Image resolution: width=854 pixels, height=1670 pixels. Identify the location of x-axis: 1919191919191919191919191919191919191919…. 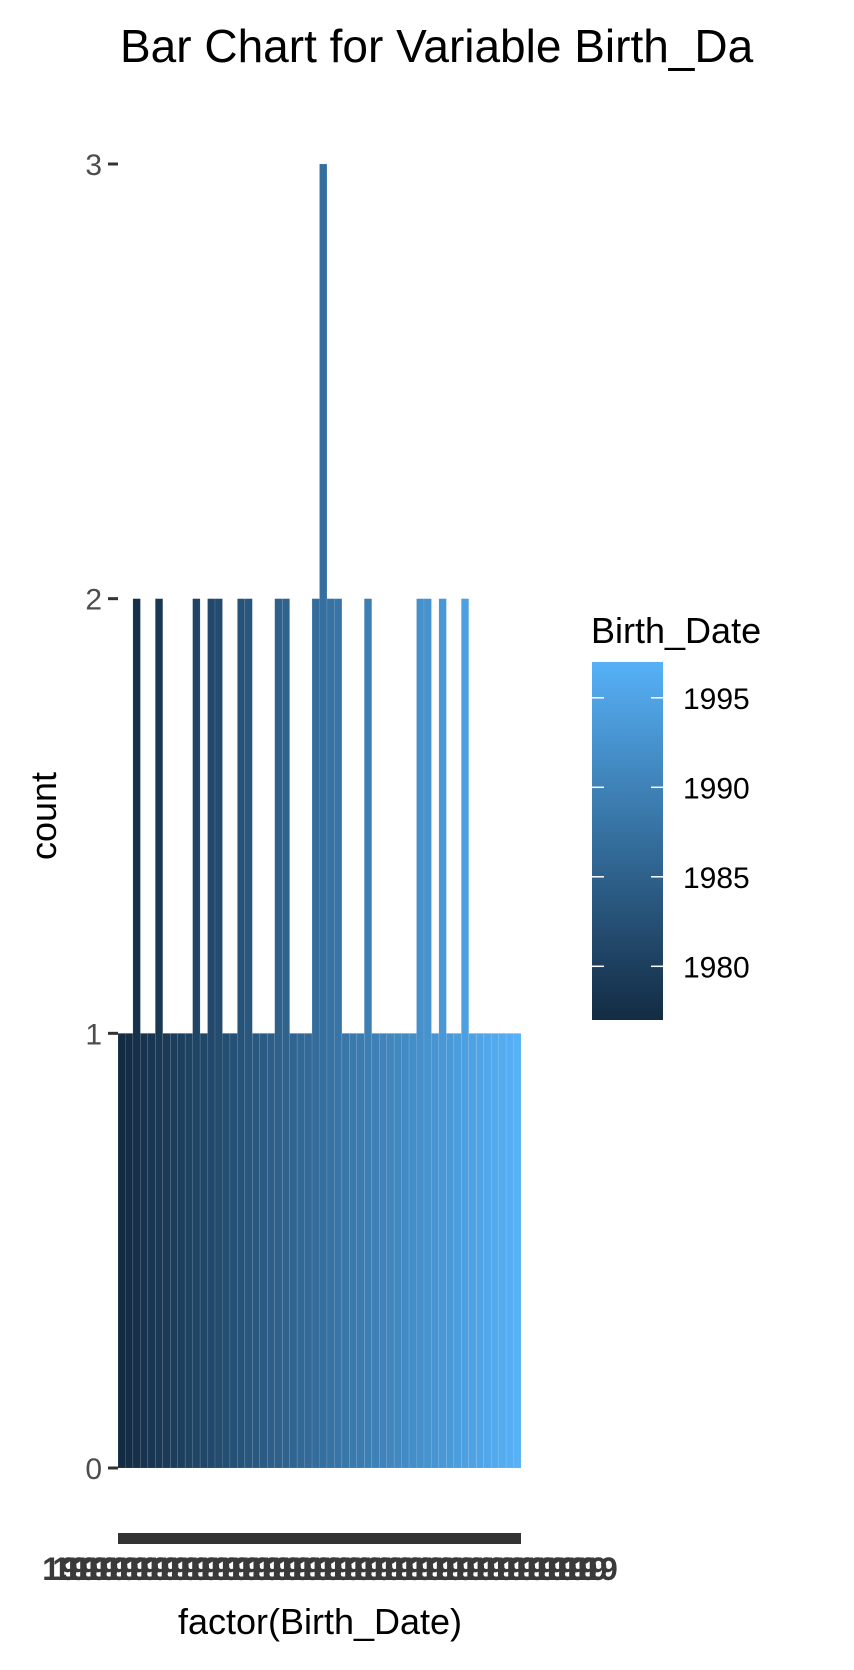
(330, 1560).